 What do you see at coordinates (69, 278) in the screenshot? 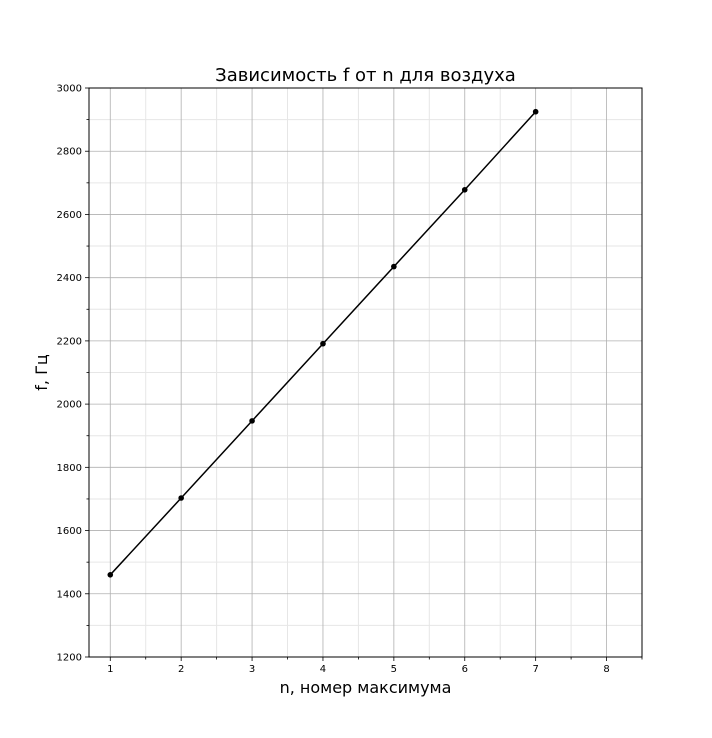
I see `y-tick-label: 2400` at bounding box center [69, 278].